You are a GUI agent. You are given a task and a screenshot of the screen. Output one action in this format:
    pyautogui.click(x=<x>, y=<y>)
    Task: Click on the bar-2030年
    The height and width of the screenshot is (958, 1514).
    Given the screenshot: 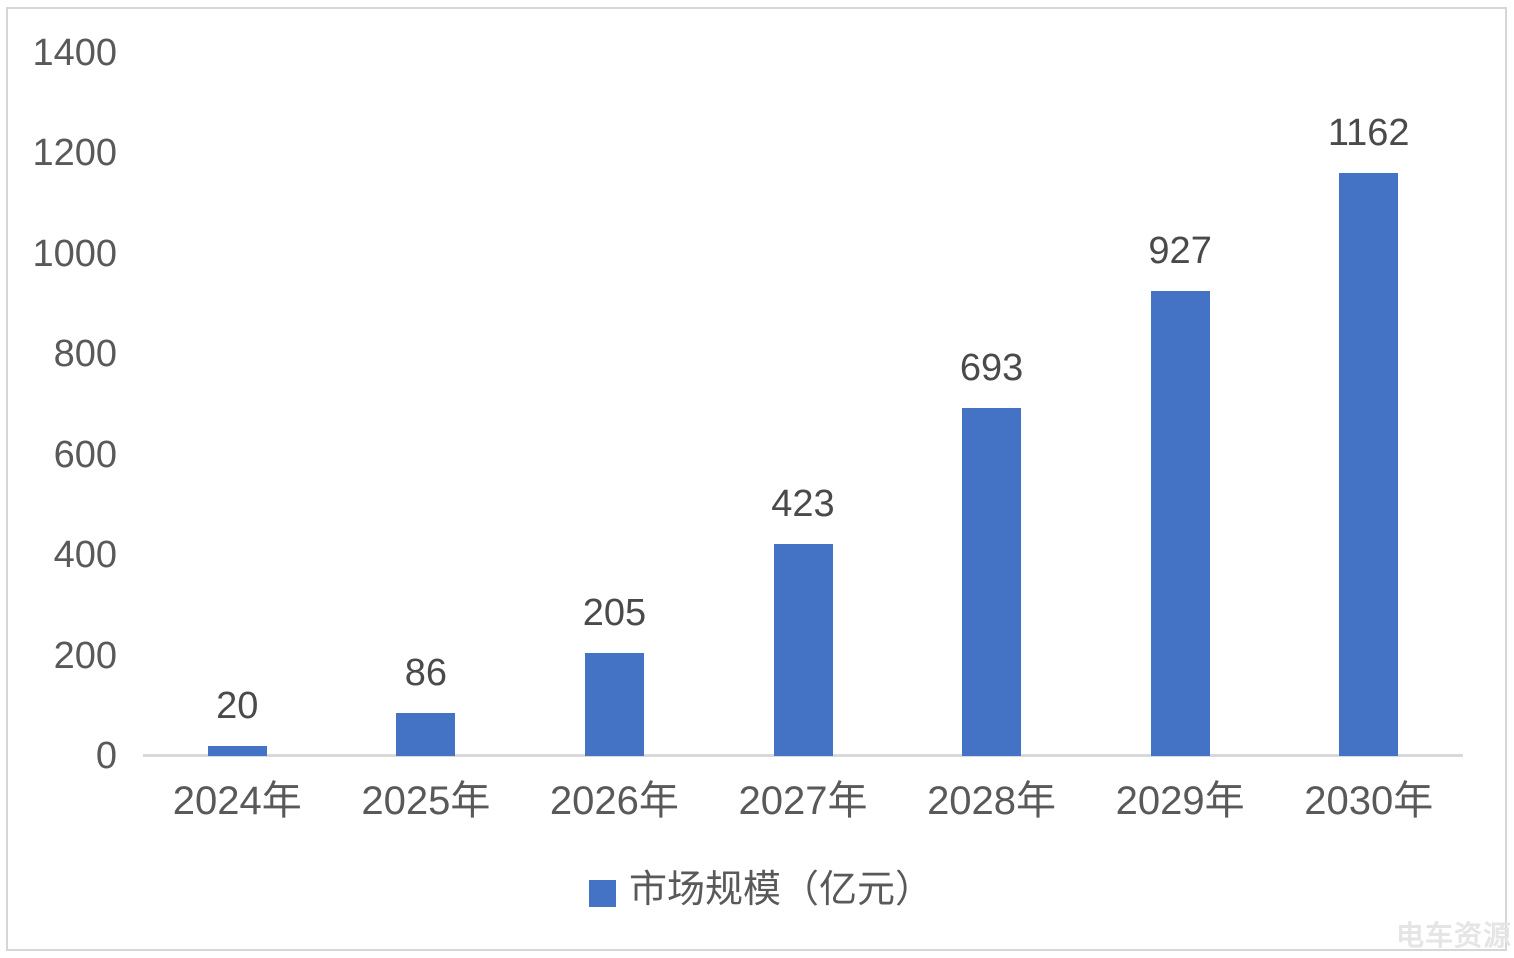 What is the action you would take?
    pyautogui.click(x=1369, y=464)
    